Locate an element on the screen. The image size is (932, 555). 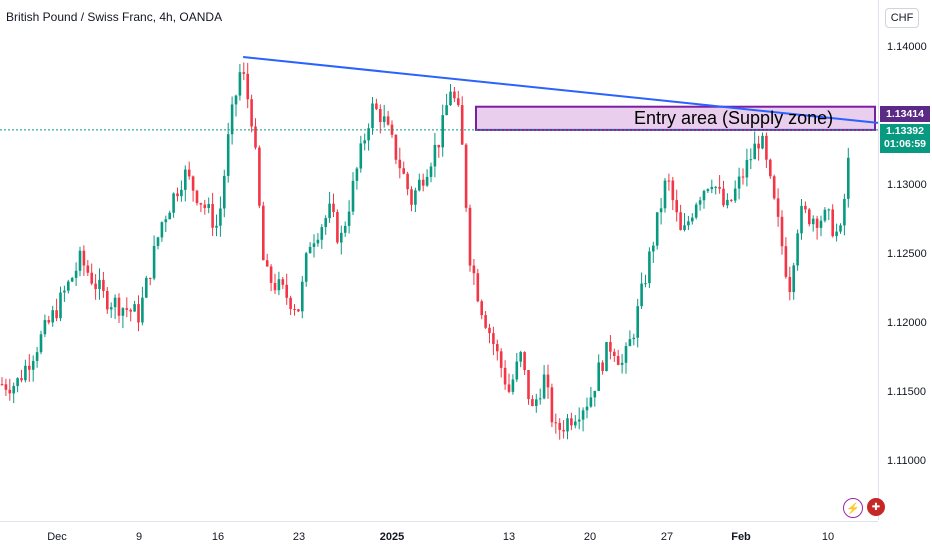
time-axis is located at coordinates (439, 536).